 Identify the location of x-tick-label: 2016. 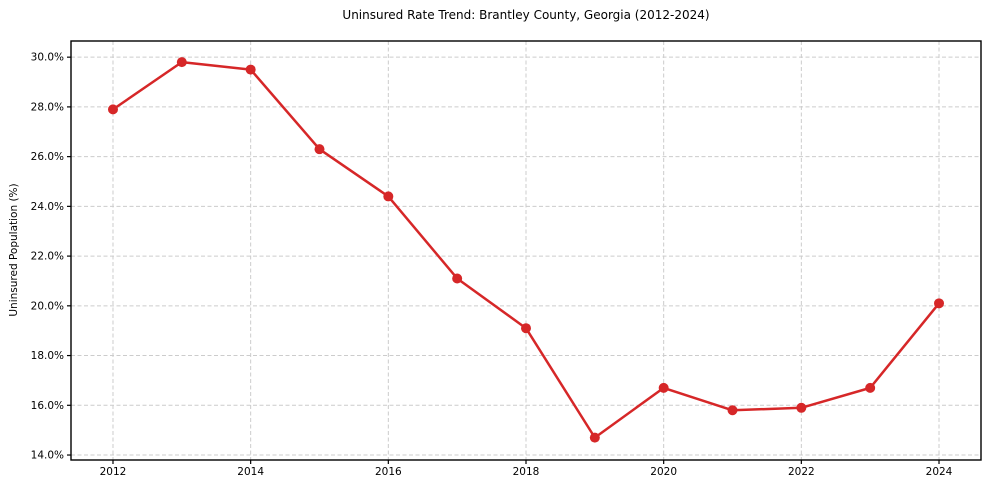
(388, 472).